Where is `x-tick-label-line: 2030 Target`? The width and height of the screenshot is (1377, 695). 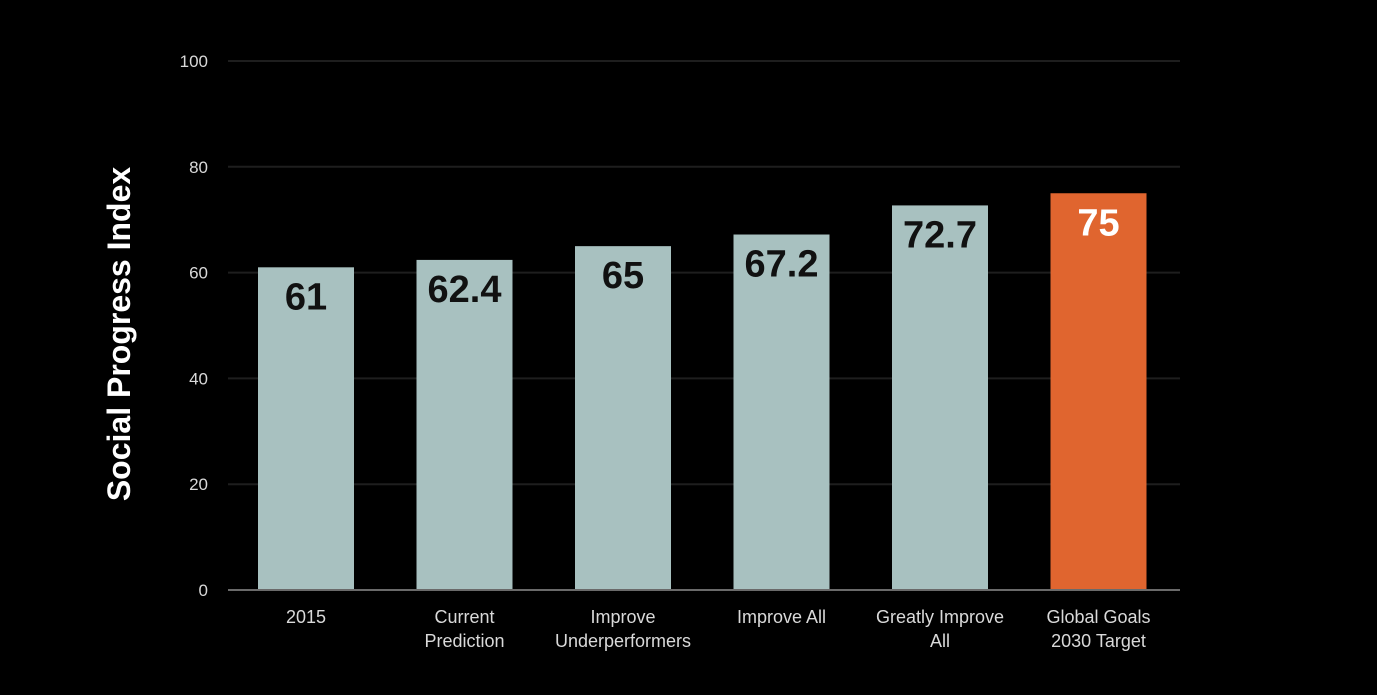
x-tick-label-line: 2030 Target is located at coordinates (1098, 641).